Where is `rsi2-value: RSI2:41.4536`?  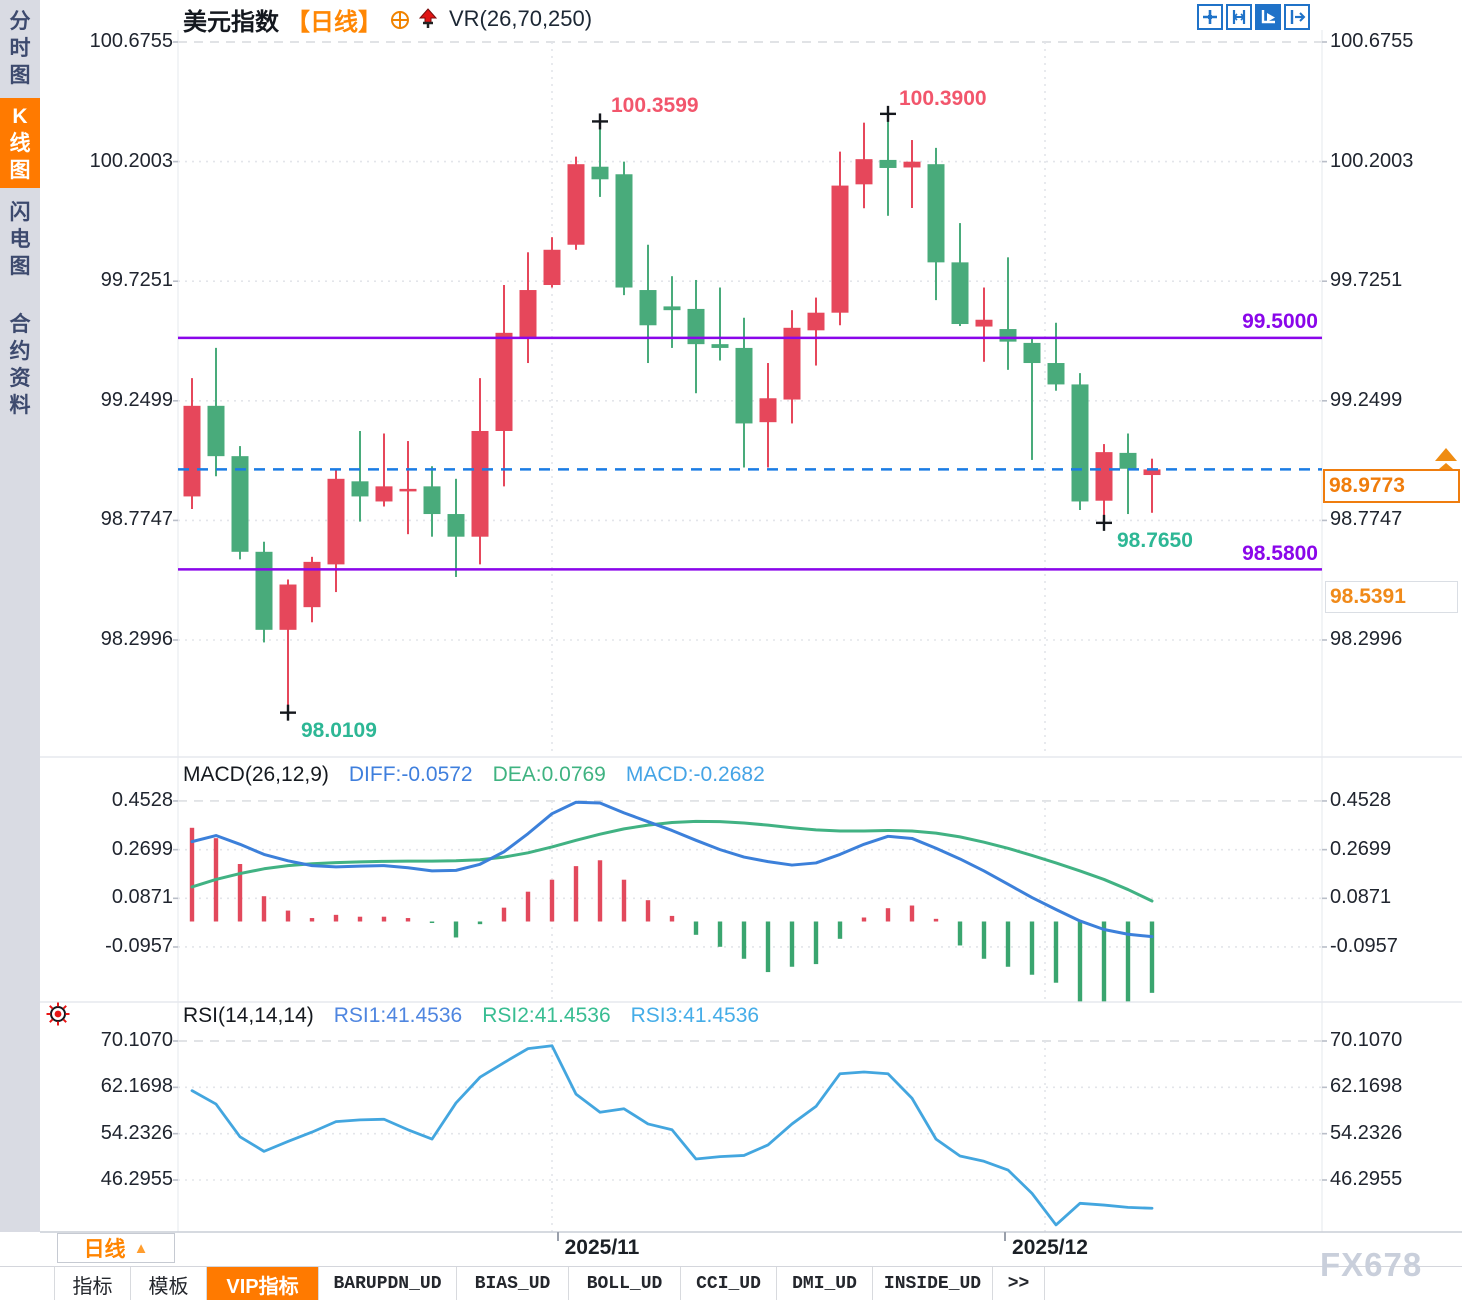
rsi2-value: RSI2:41.4536 is located at coordinates (546, 1015).